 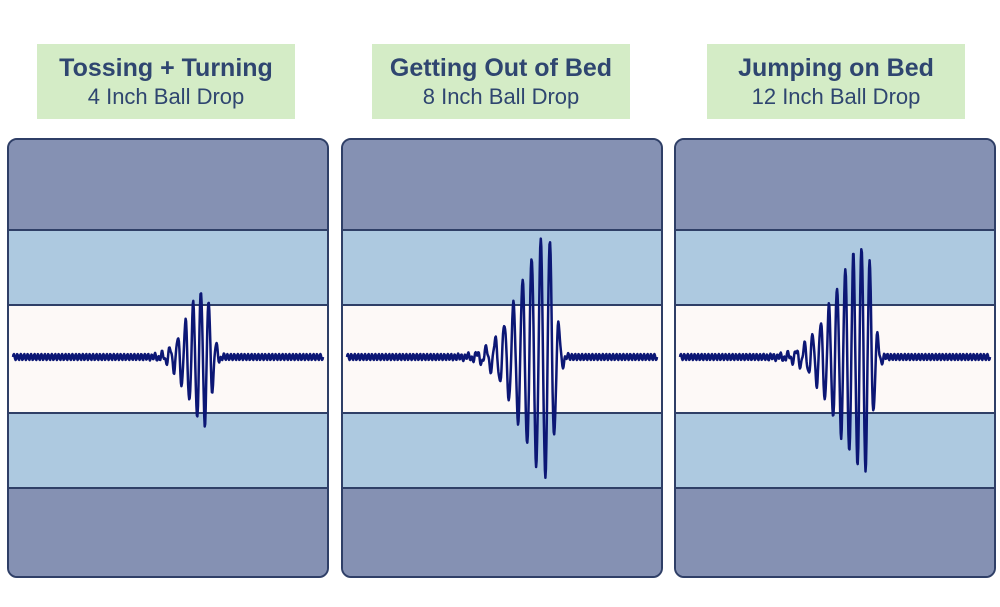 I want to click on chart-subtitle: 8 Inch Ball Drop, so click(x=501, y=96).